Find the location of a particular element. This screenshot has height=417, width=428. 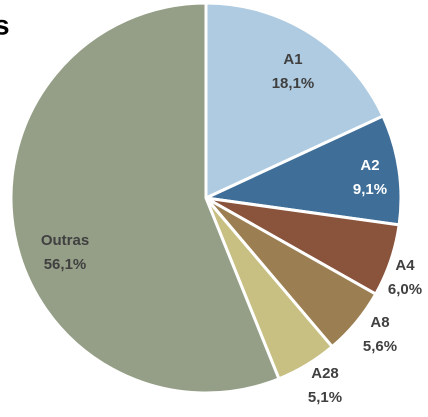

value-label: 5,6% is located at coordinates (380, 346).